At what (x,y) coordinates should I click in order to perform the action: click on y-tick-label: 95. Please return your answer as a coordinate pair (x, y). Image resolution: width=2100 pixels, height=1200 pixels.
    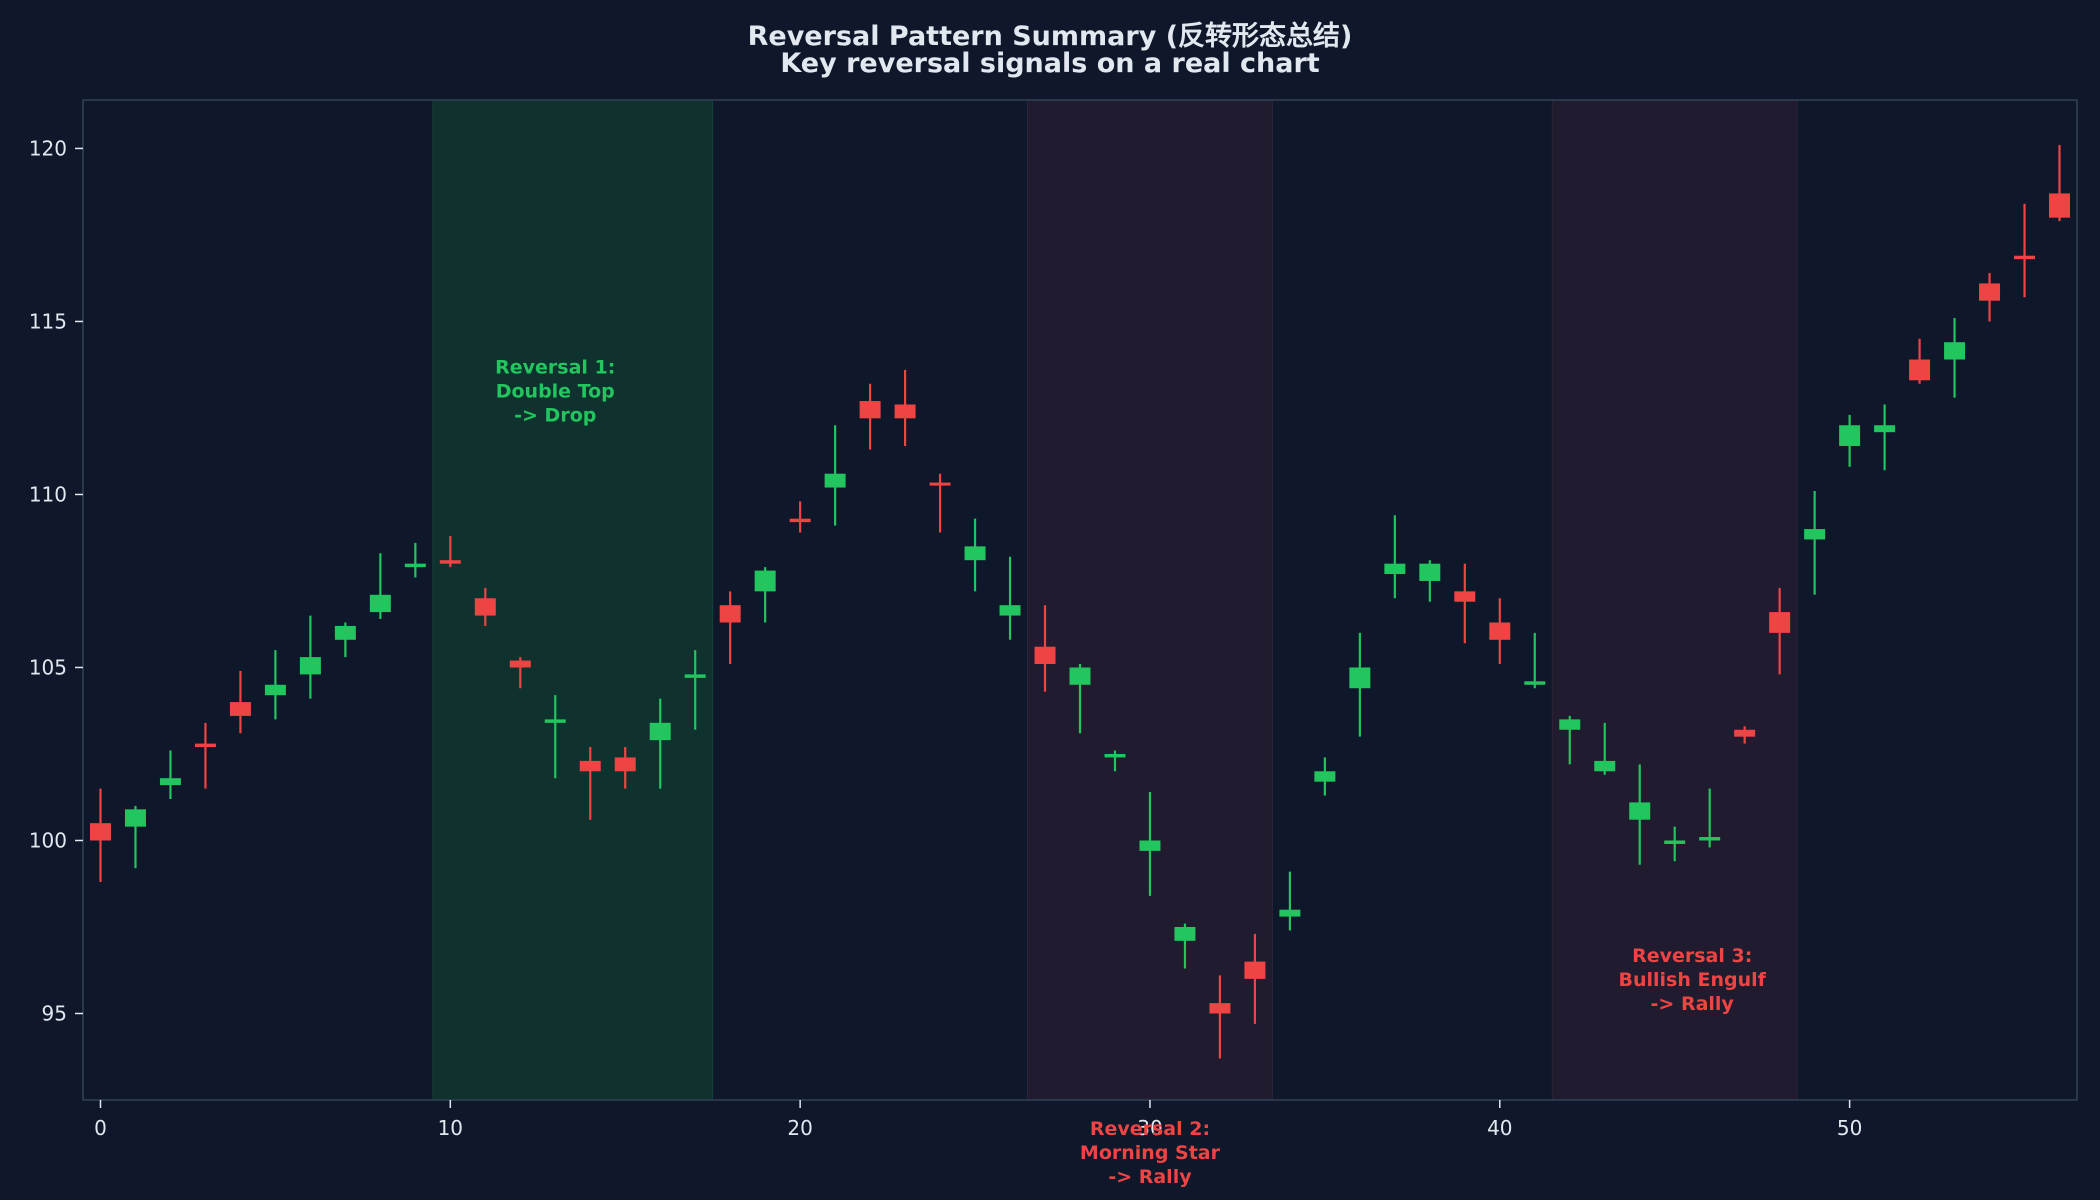
    Looking at the image, I should click on (54, 1013).